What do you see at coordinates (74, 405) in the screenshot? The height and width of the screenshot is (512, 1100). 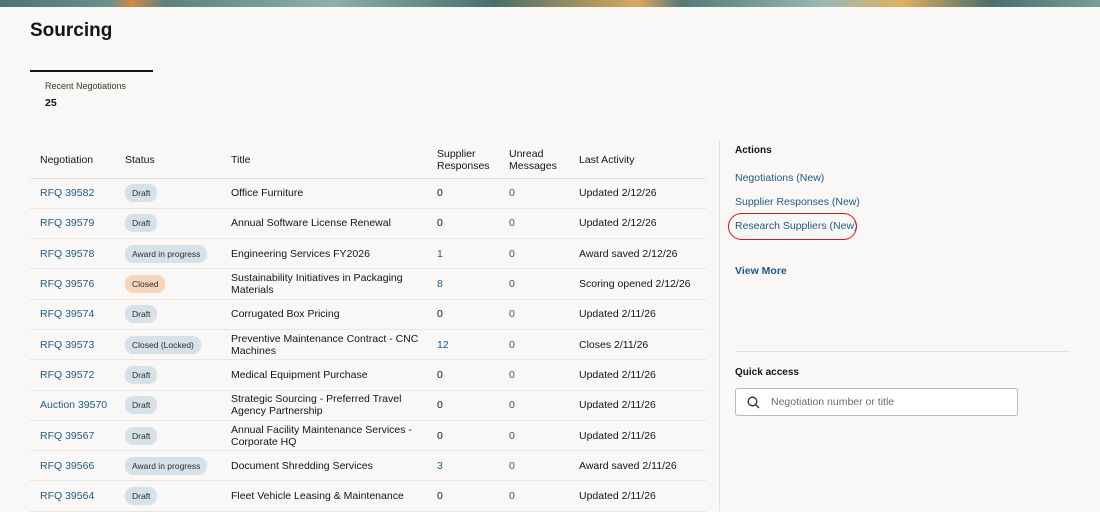 I see `negotiation-link: Auction 39570` at bounding box center [74, 405].